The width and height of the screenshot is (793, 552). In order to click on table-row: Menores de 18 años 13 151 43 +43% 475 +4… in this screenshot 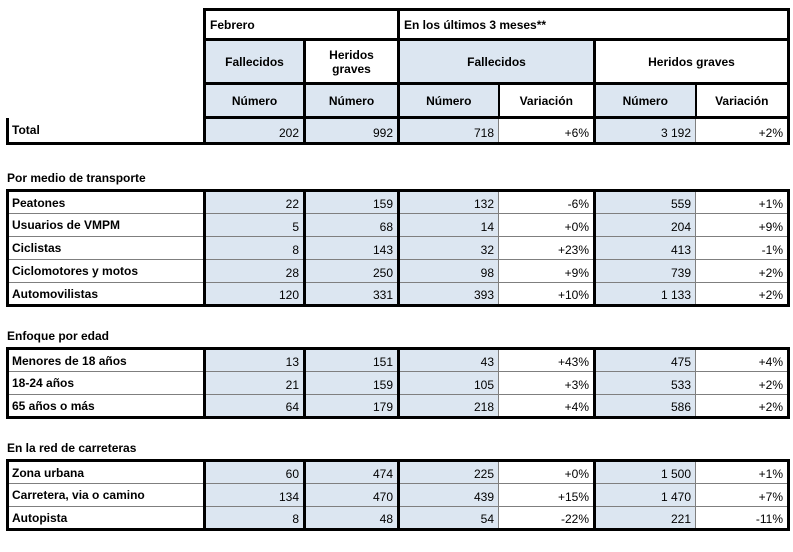, I will do `click(398, 359)`.